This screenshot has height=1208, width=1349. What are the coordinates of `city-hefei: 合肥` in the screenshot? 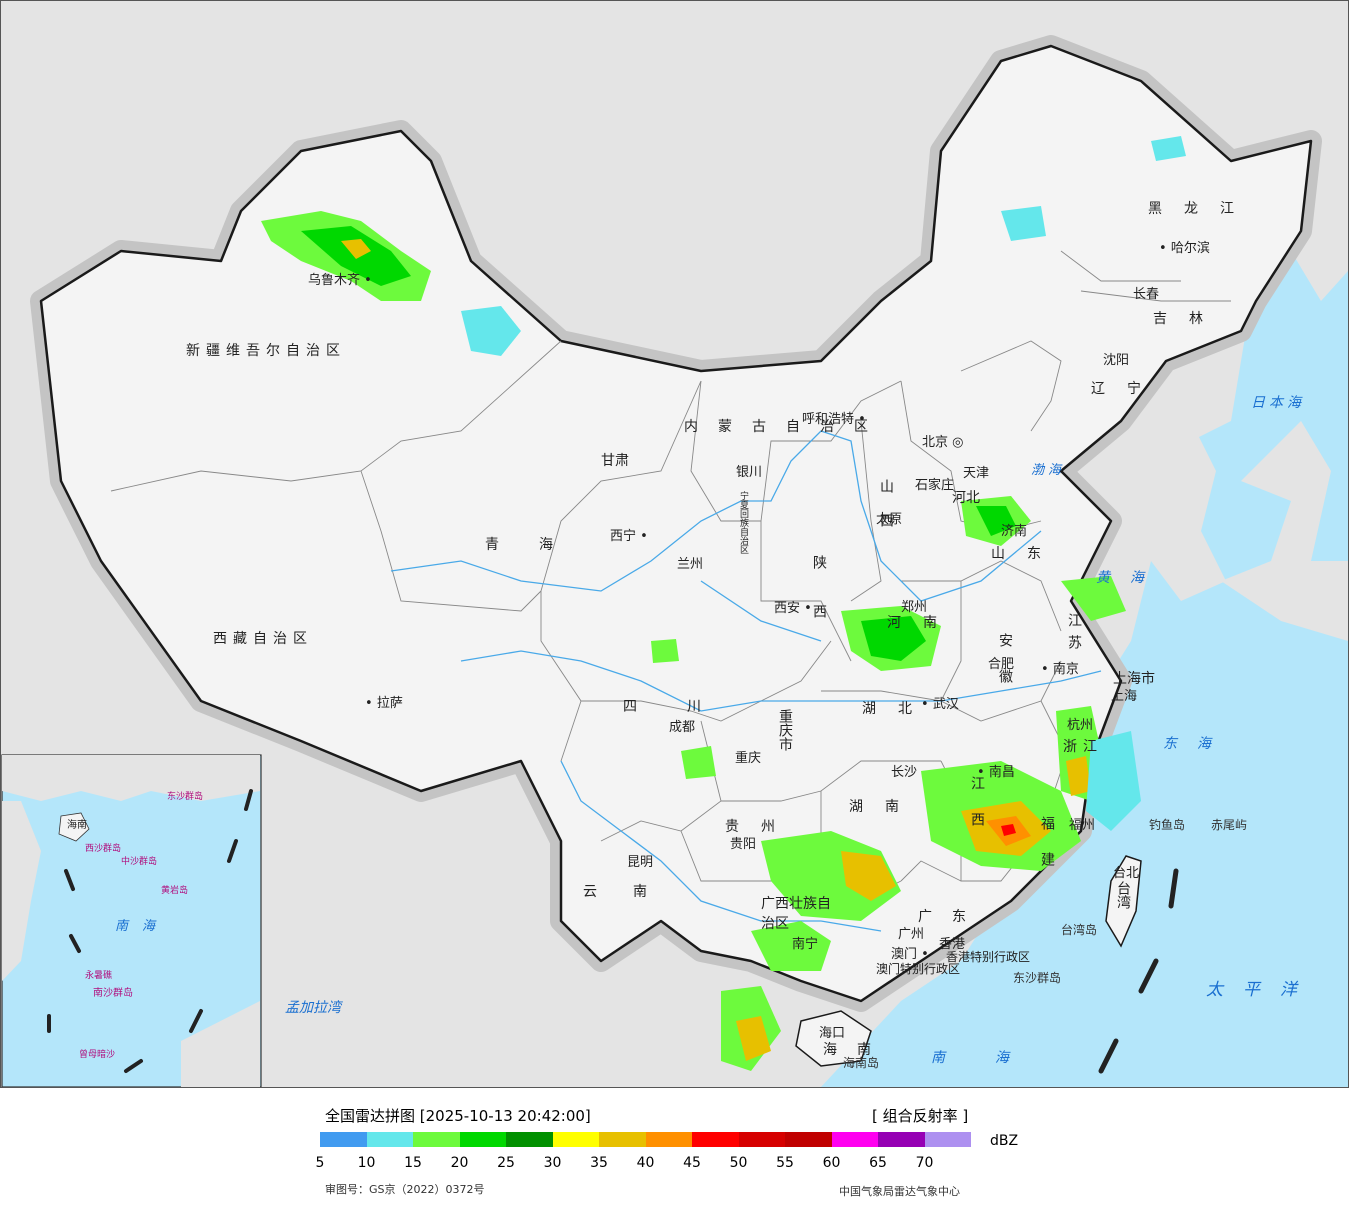 It's located at (1001, 664).